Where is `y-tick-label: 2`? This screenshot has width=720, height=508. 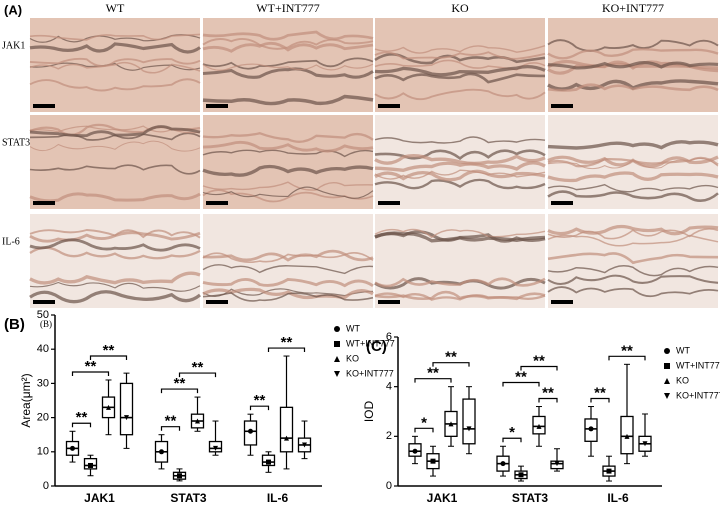
y-tick-label: 2 is located at coordinates (389, 436).